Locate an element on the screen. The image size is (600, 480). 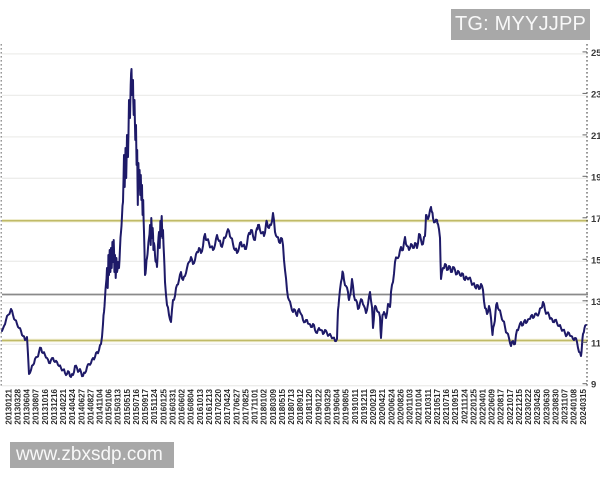
svg-text: 20131216 is located at coordinates (54, 406).